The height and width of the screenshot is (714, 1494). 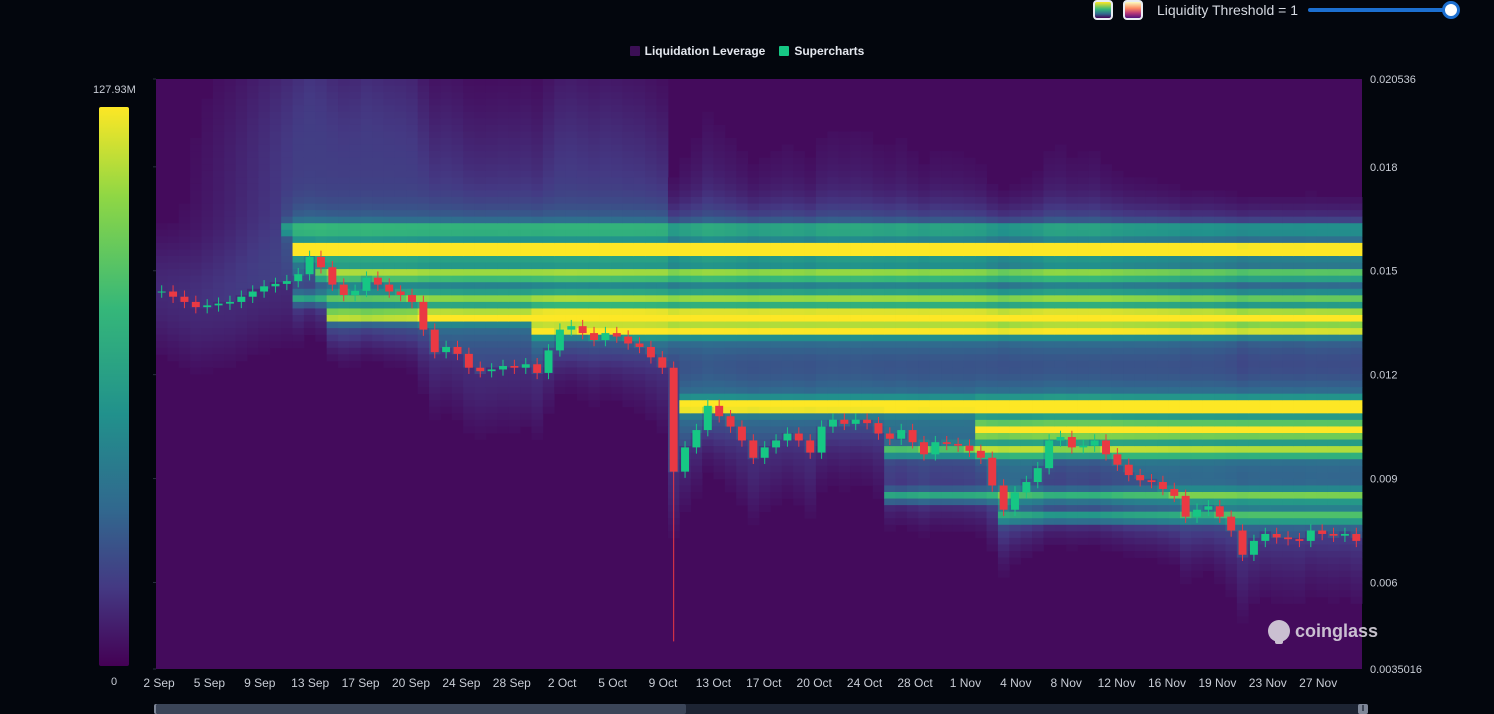 What do you see at coordinates (1133, 10) in the screenshot?
I see `magma-palette-swatch` at bounding box center [1133, 10].